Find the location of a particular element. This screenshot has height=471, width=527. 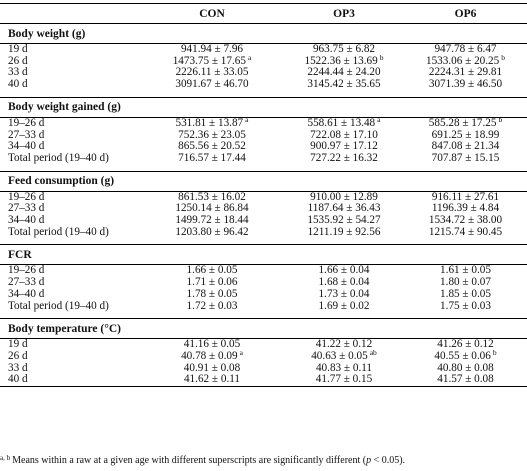

cell-value: 1.72 ± 0.03 is located at coordinates (212, 305).